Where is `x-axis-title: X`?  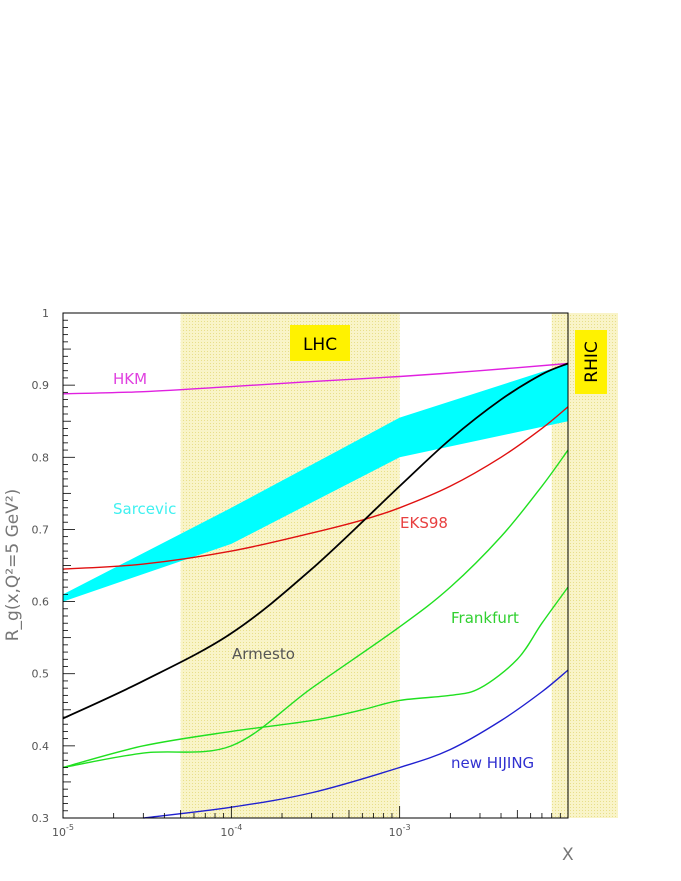
x-axis-title: X is located at coordinates (568, 855).